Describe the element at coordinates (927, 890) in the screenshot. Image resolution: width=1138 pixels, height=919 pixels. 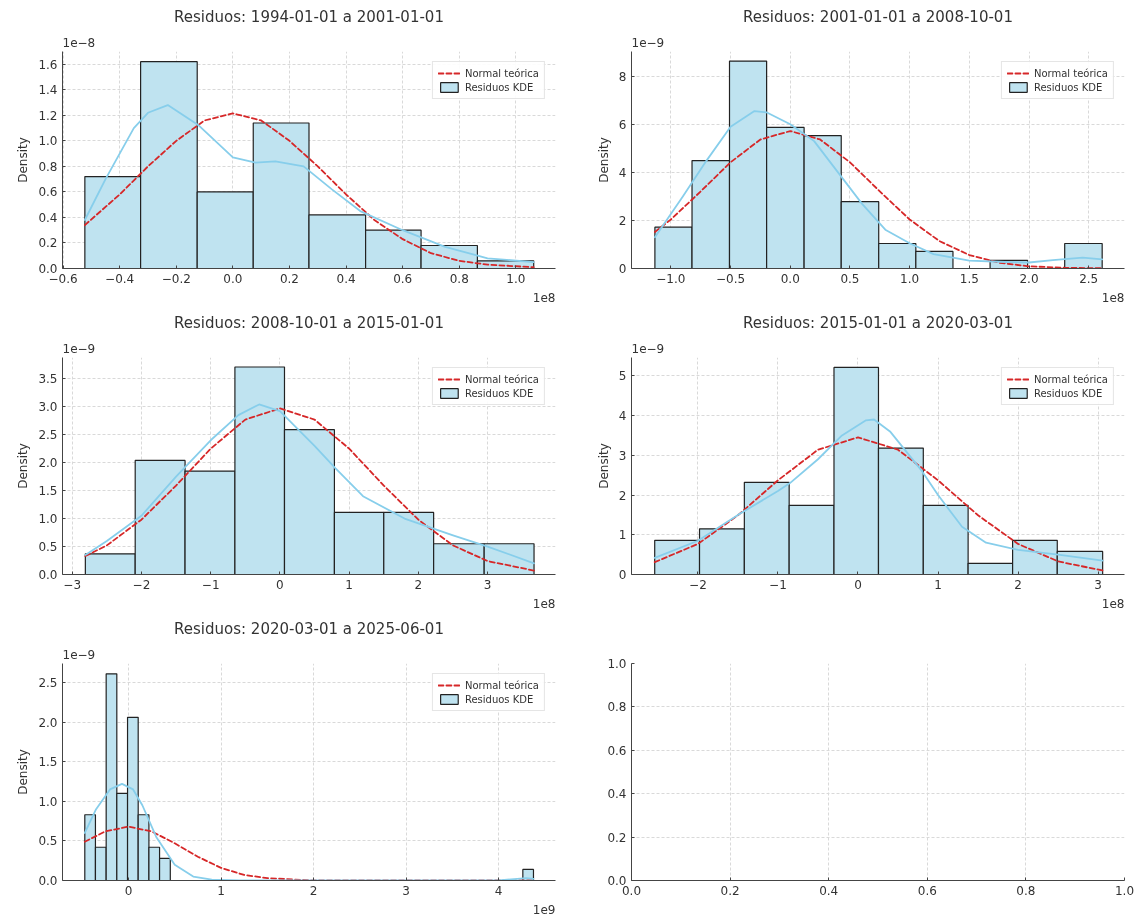
I see `x-tick-label: 0.6` at that location.